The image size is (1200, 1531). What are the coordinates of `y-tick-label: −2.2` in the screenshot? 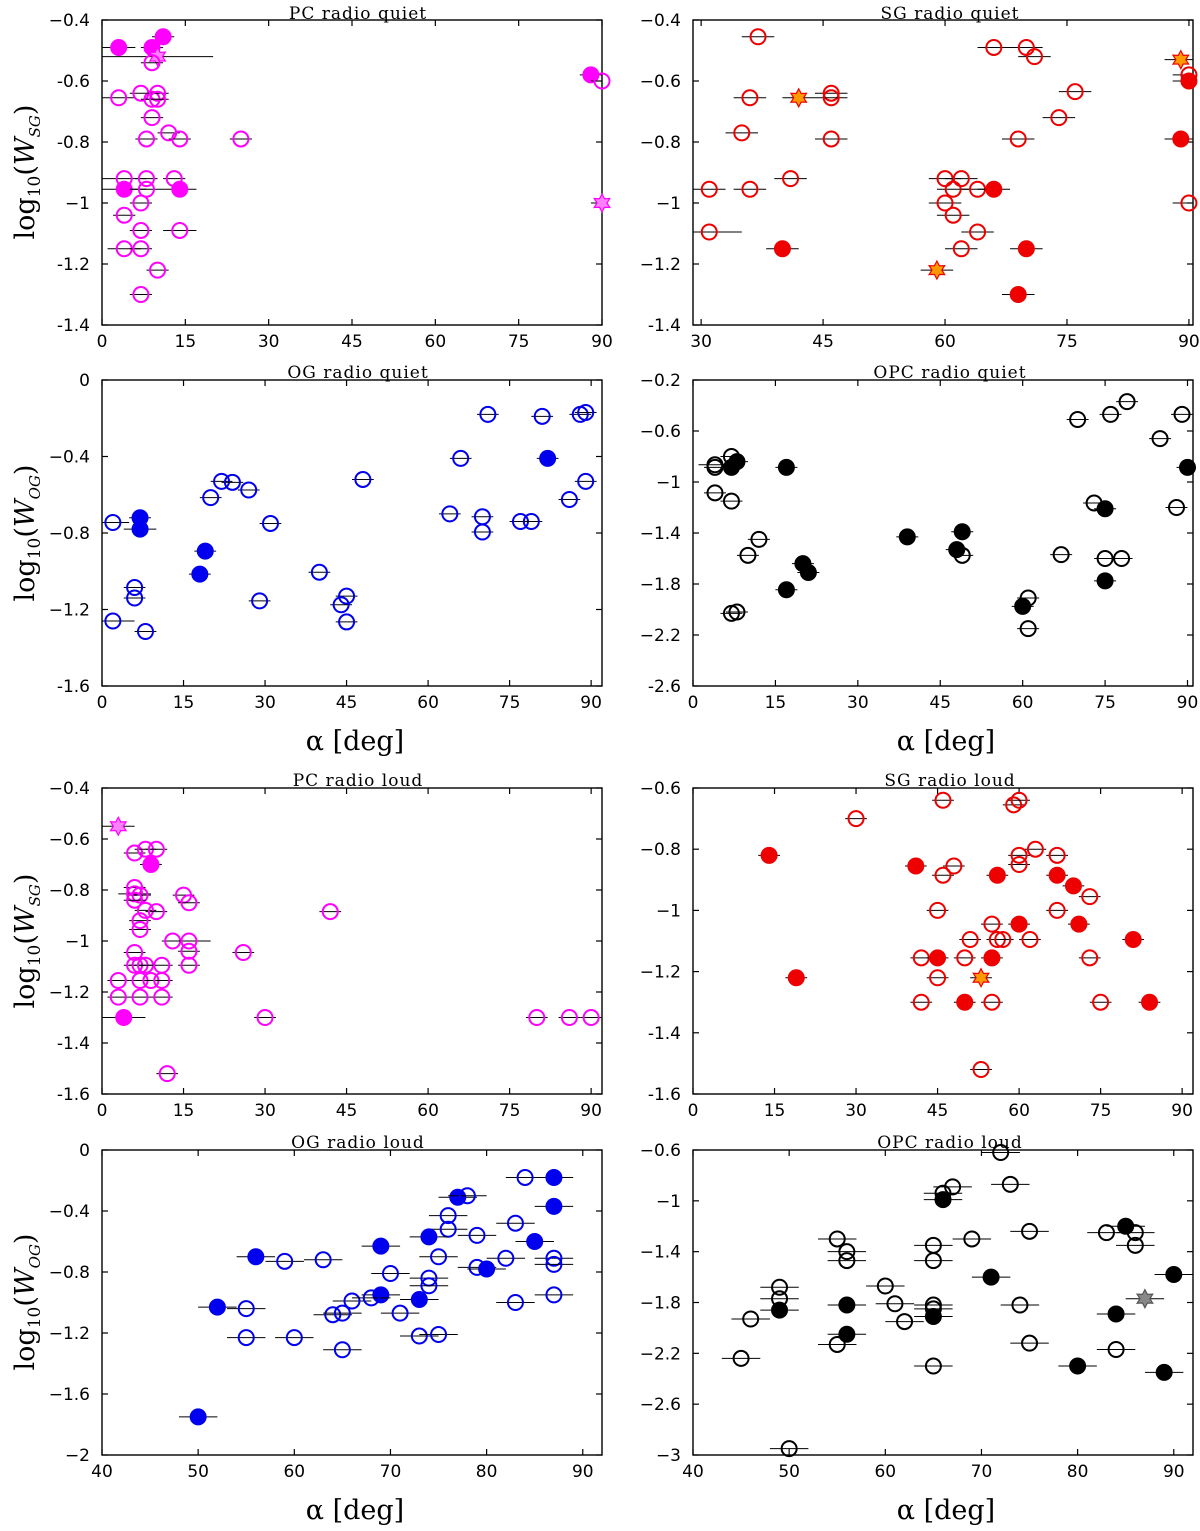 It's located at (660, 1354).